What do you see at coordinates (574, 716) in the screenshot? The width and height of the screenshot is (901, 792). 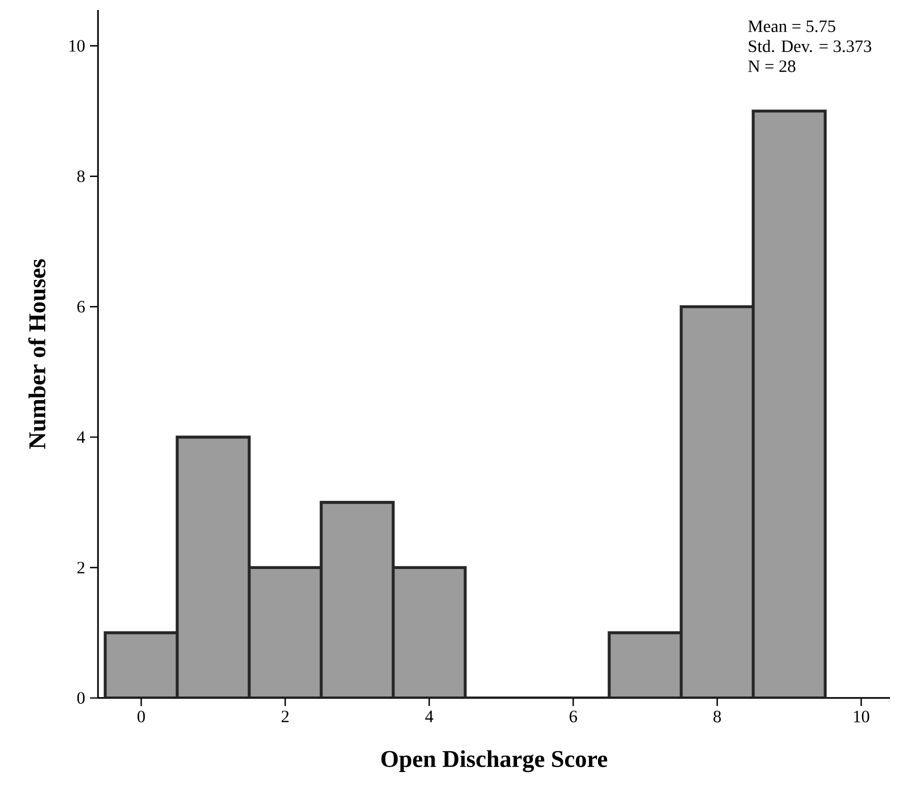 I see `x-tick-label: 6` at bounding box center [574, 716].